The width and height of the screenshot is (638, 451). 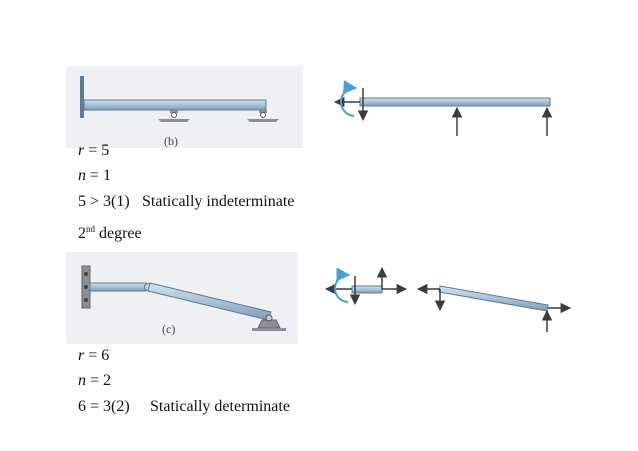 What do you see at coordinates (455, 102) in the screenshot?
I see `fbd-beam` at bounding box center [455, 102].